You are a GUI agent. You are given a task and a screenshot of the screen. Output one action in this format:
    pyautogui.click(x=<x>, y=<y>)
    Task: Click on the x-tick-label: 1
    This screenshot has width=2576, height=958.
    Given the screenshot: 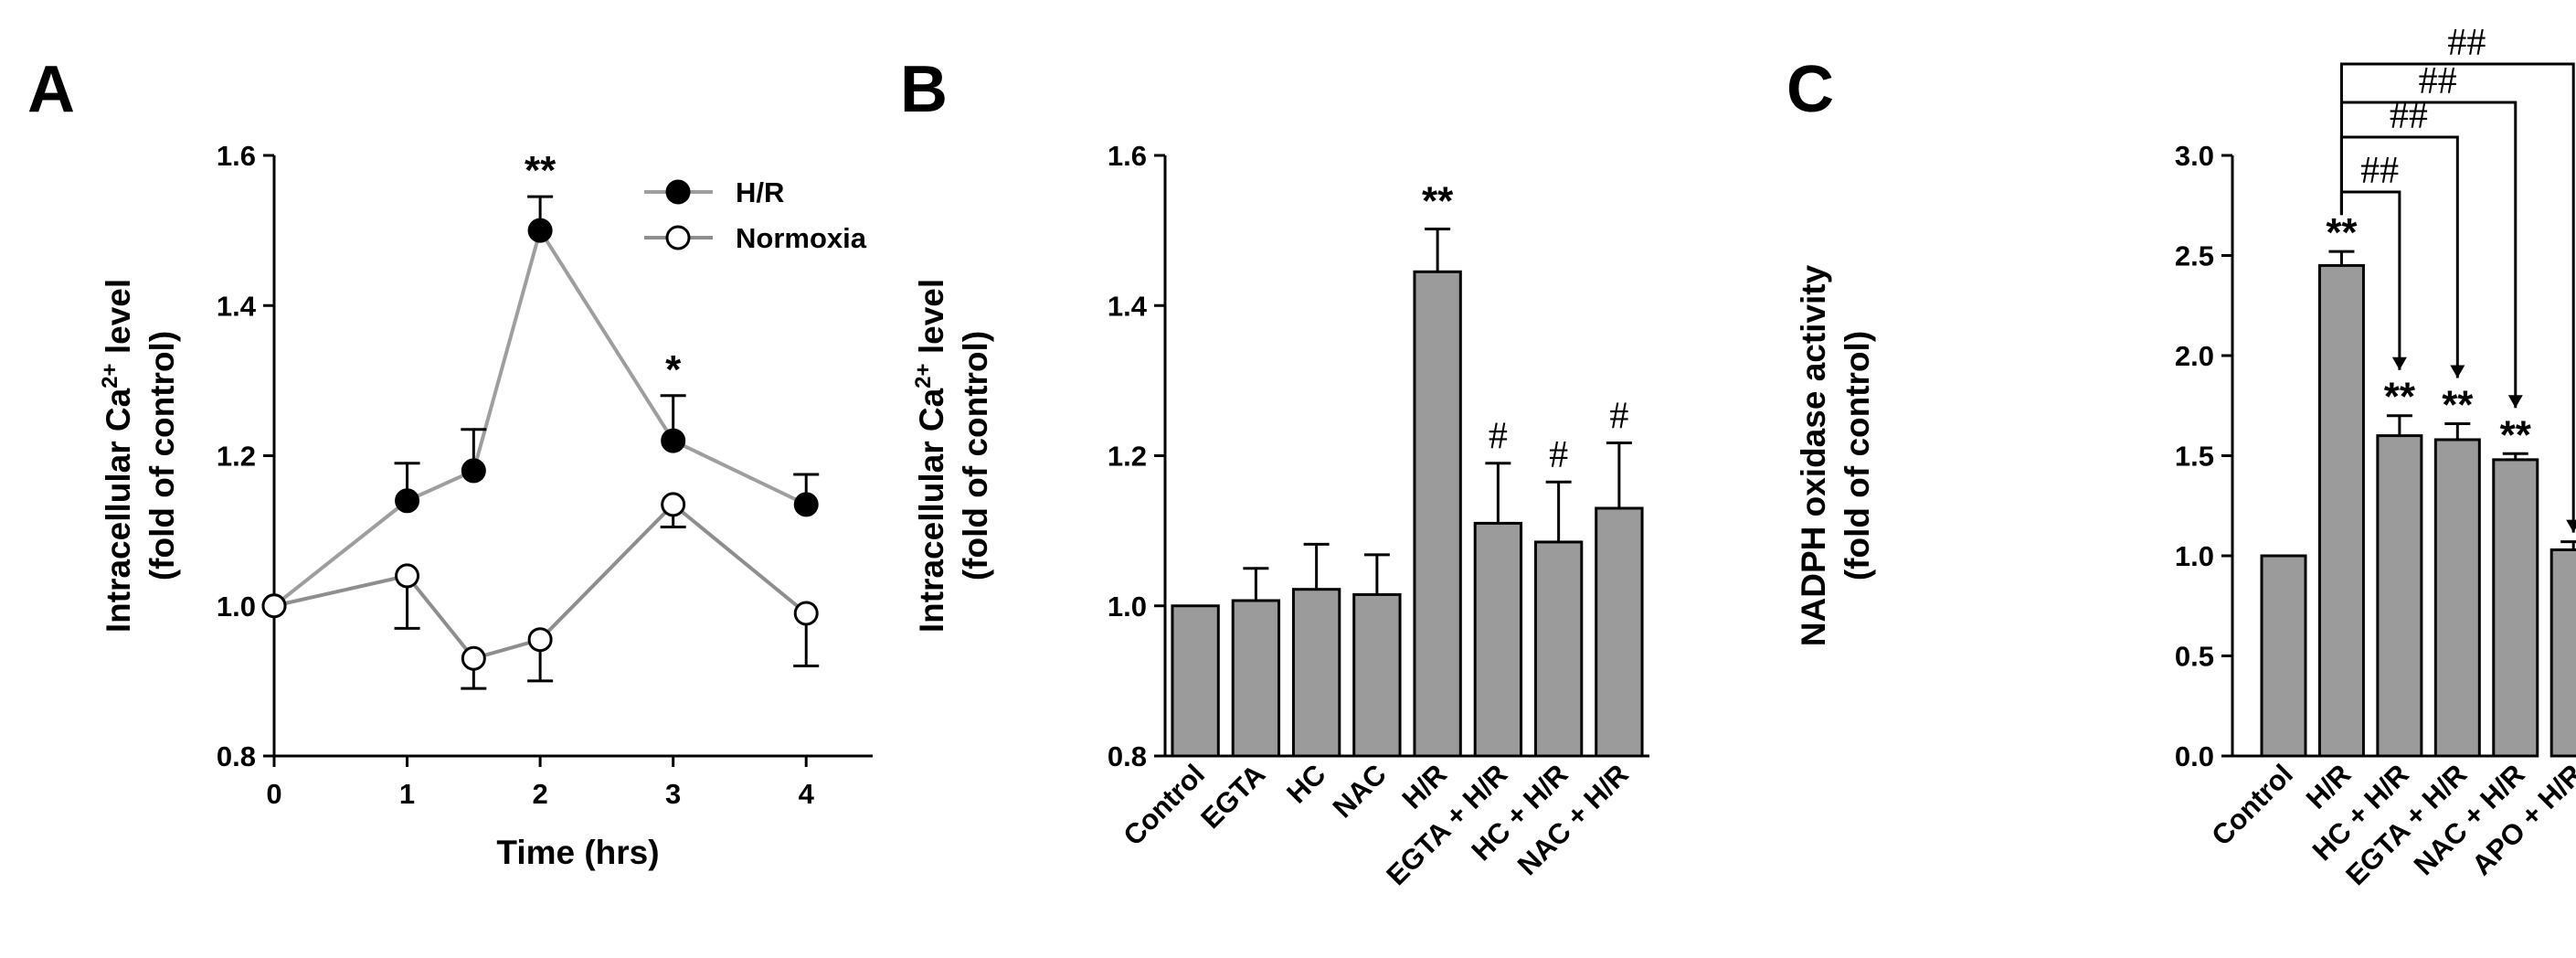 What is the action you would take?
    pyautogui.click(x=407, y=794)
    